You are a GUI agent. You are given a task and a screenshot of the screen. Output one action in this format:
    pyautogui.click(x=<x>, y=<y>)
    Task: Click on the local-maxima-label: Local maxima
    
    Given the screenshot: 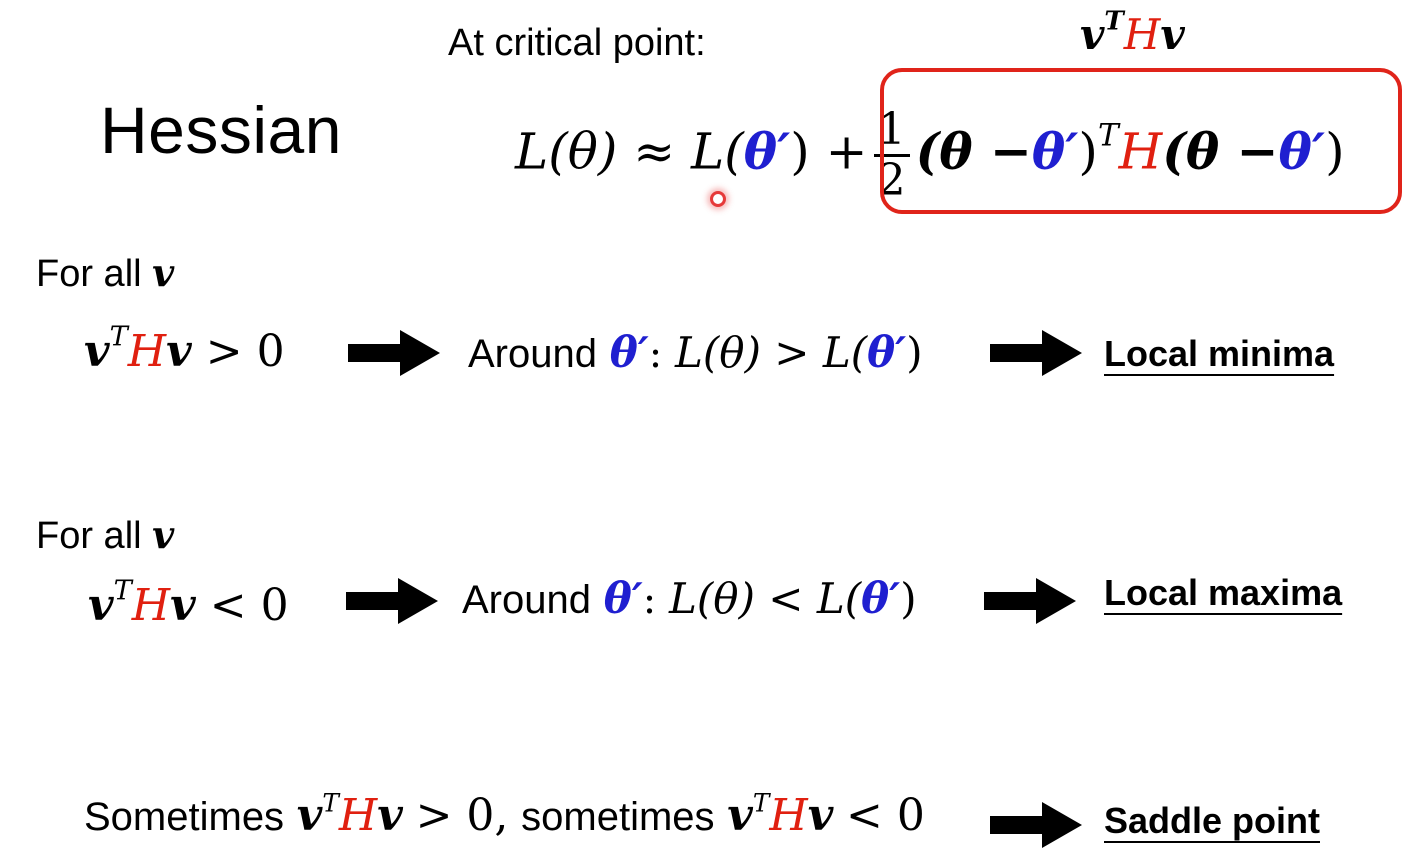 What is the action you would take?
    pyautogui.click(x=1223, y=592)
    